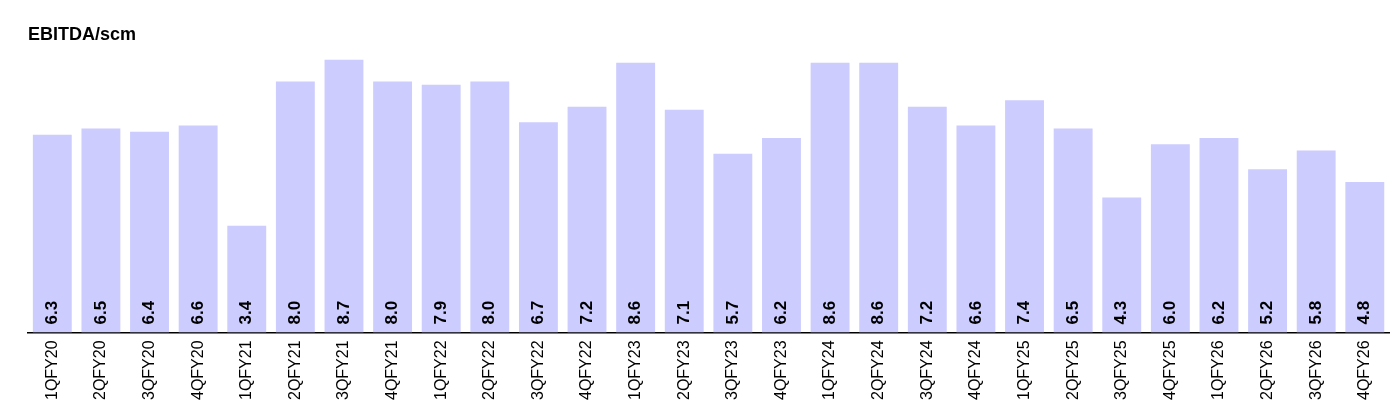  What do you see at coordinates (635, 370) in the screenshot?
I see `x-tick-label: 1QFY23` at bounding box center [635, 370].